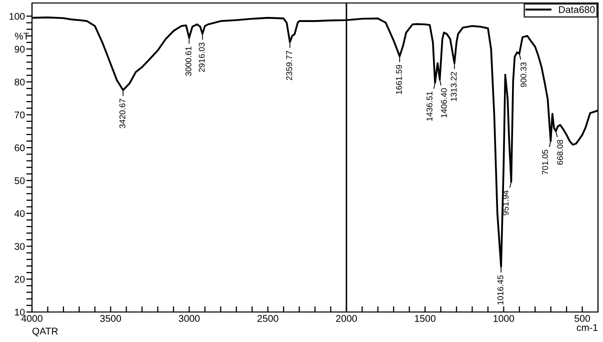 This screenshot has width=603, height=342. Describe the element at coordinates (346, 318) in the screenshot. I see `x-tick-label: 2000` at that location.